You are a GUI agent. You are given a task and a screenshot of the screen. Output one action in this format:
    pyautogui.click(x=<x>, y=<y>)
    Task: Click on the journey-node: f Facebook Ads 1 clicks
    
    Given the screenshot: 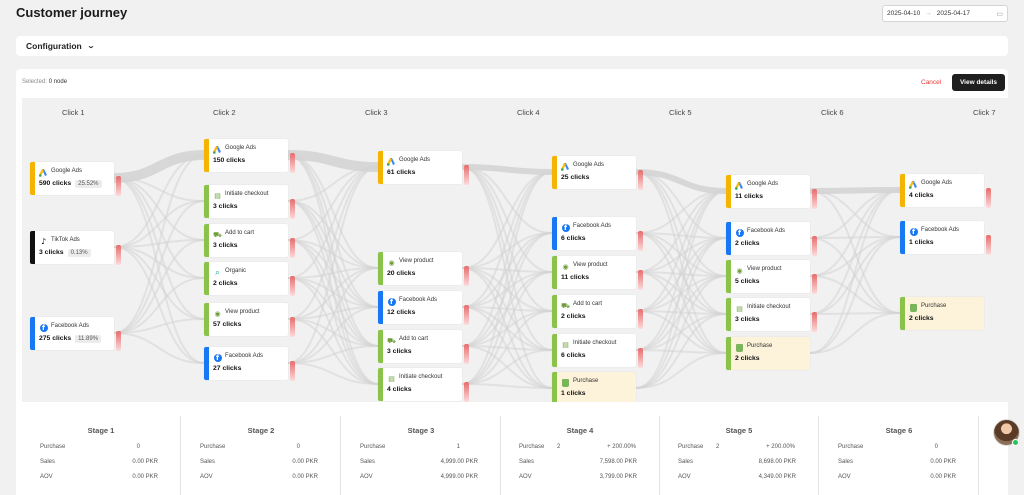 What is the action you would take?
    pyautogui.click(x=942, y=237)
    